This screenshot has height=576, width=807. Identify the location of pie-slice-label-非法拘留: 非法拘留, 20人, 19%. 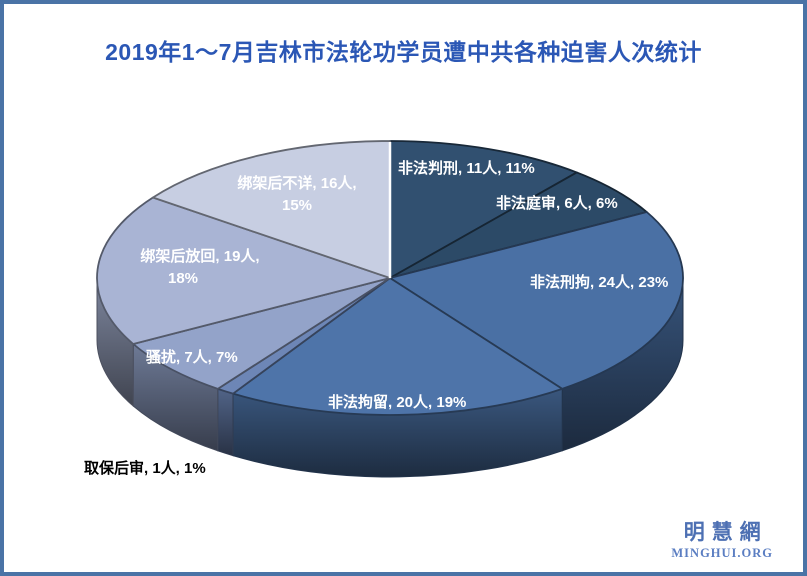
(397, 402).